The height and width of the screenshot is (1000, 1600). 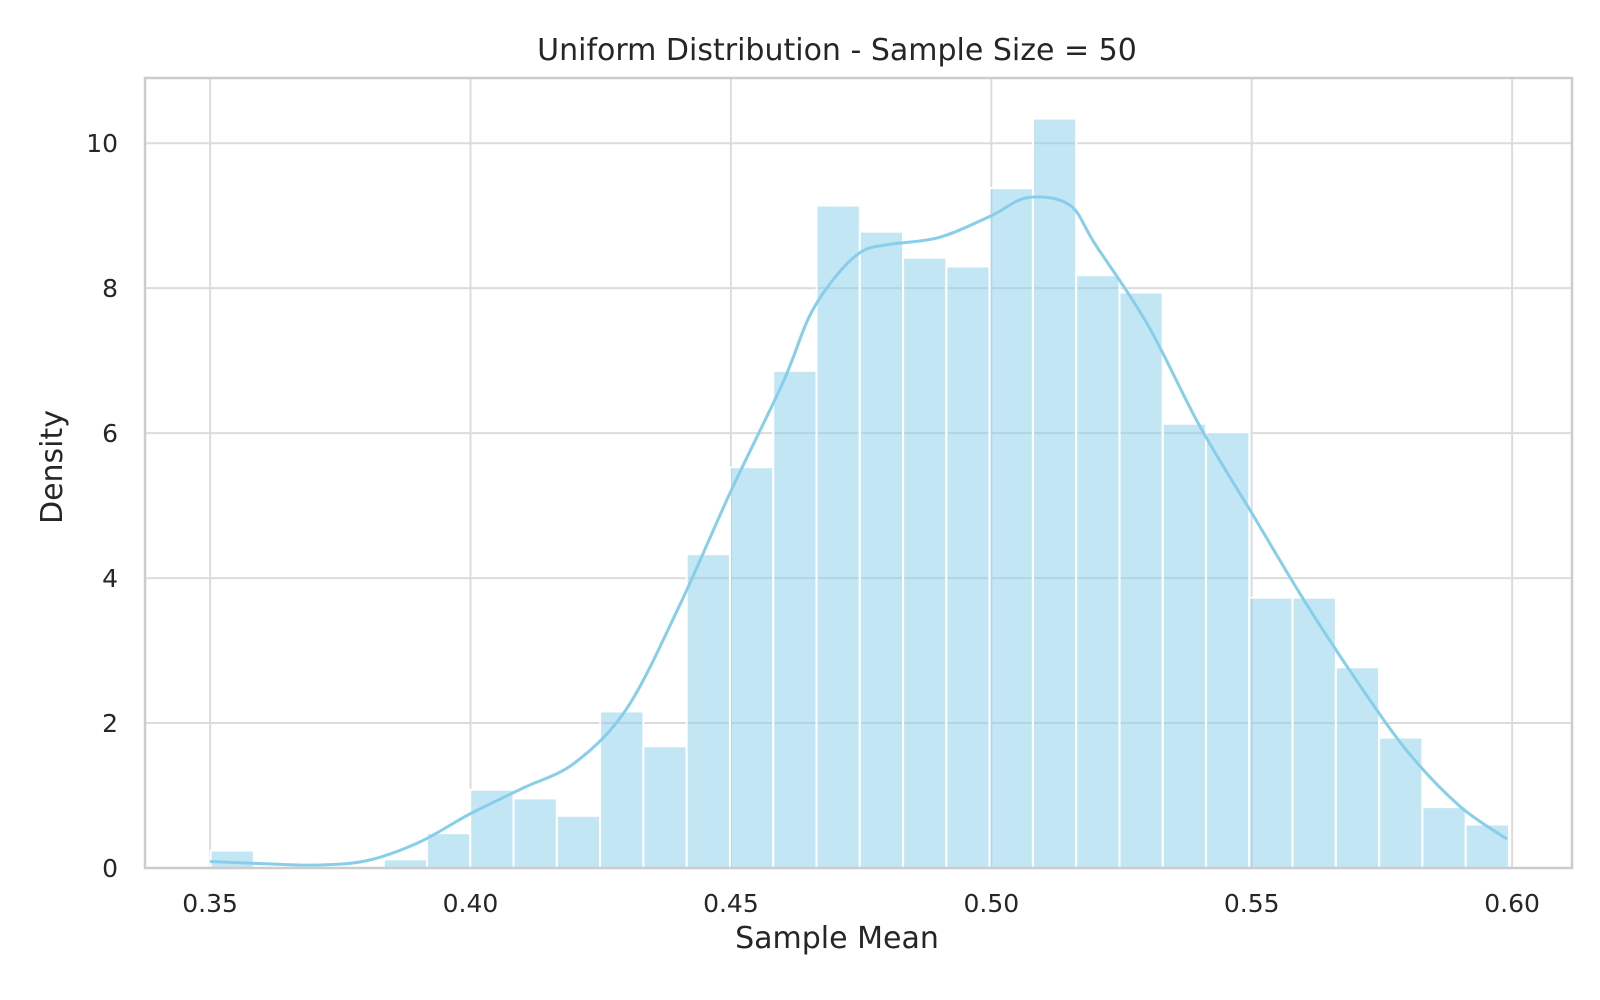 I want to click on y-axis-label: Density, so click(x=52, y=467).